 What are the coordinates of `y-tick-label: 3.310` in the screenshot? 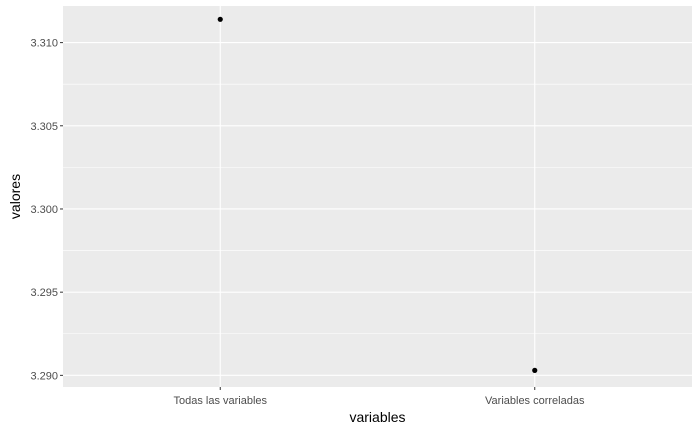 It's located at (44, 44).